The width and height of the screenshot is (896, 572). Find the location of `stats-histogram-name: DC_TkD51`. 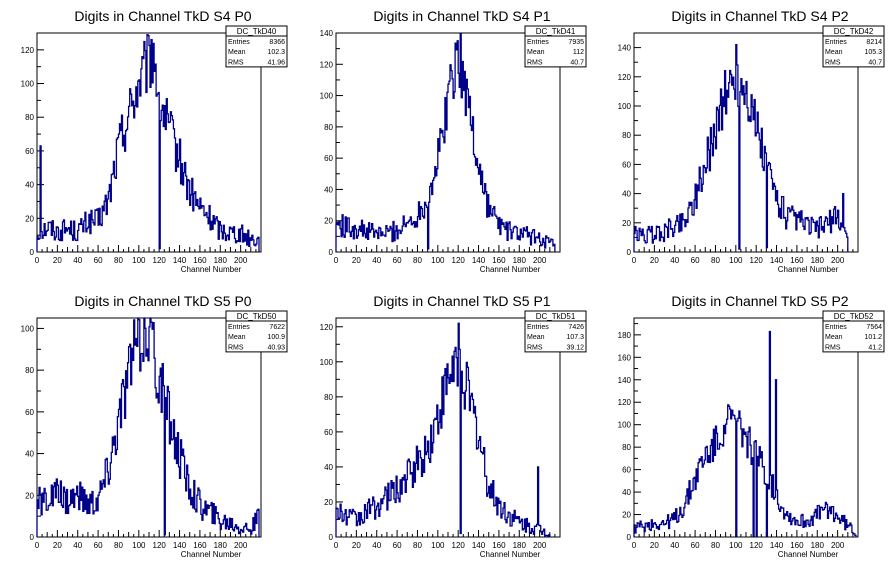

stats-histogram-name: DC_TkD51 is located at coordinates (556, 316).